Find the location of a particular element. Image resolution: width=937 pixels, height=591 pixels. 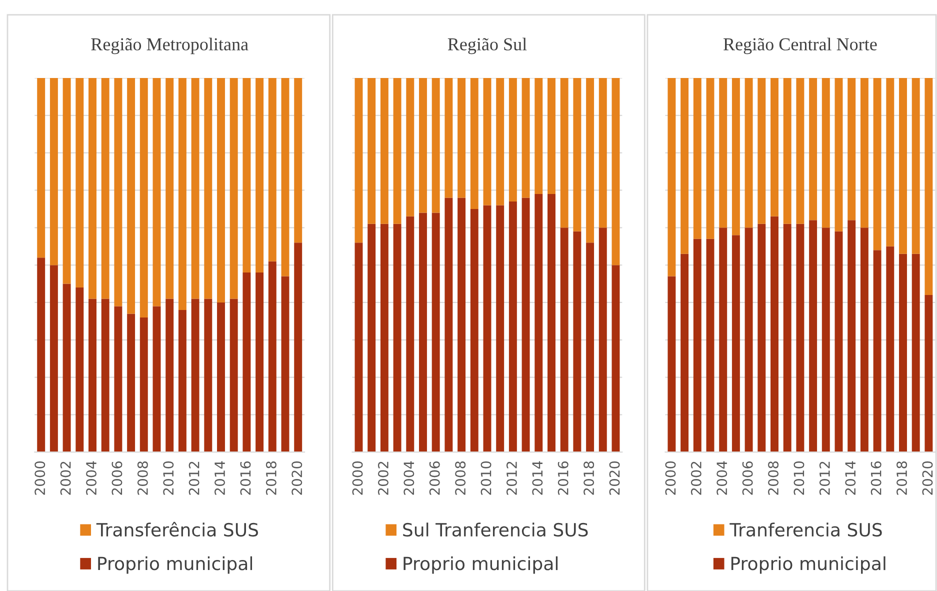

x-tick-label: 2010 is located at coordinates (799, 478).